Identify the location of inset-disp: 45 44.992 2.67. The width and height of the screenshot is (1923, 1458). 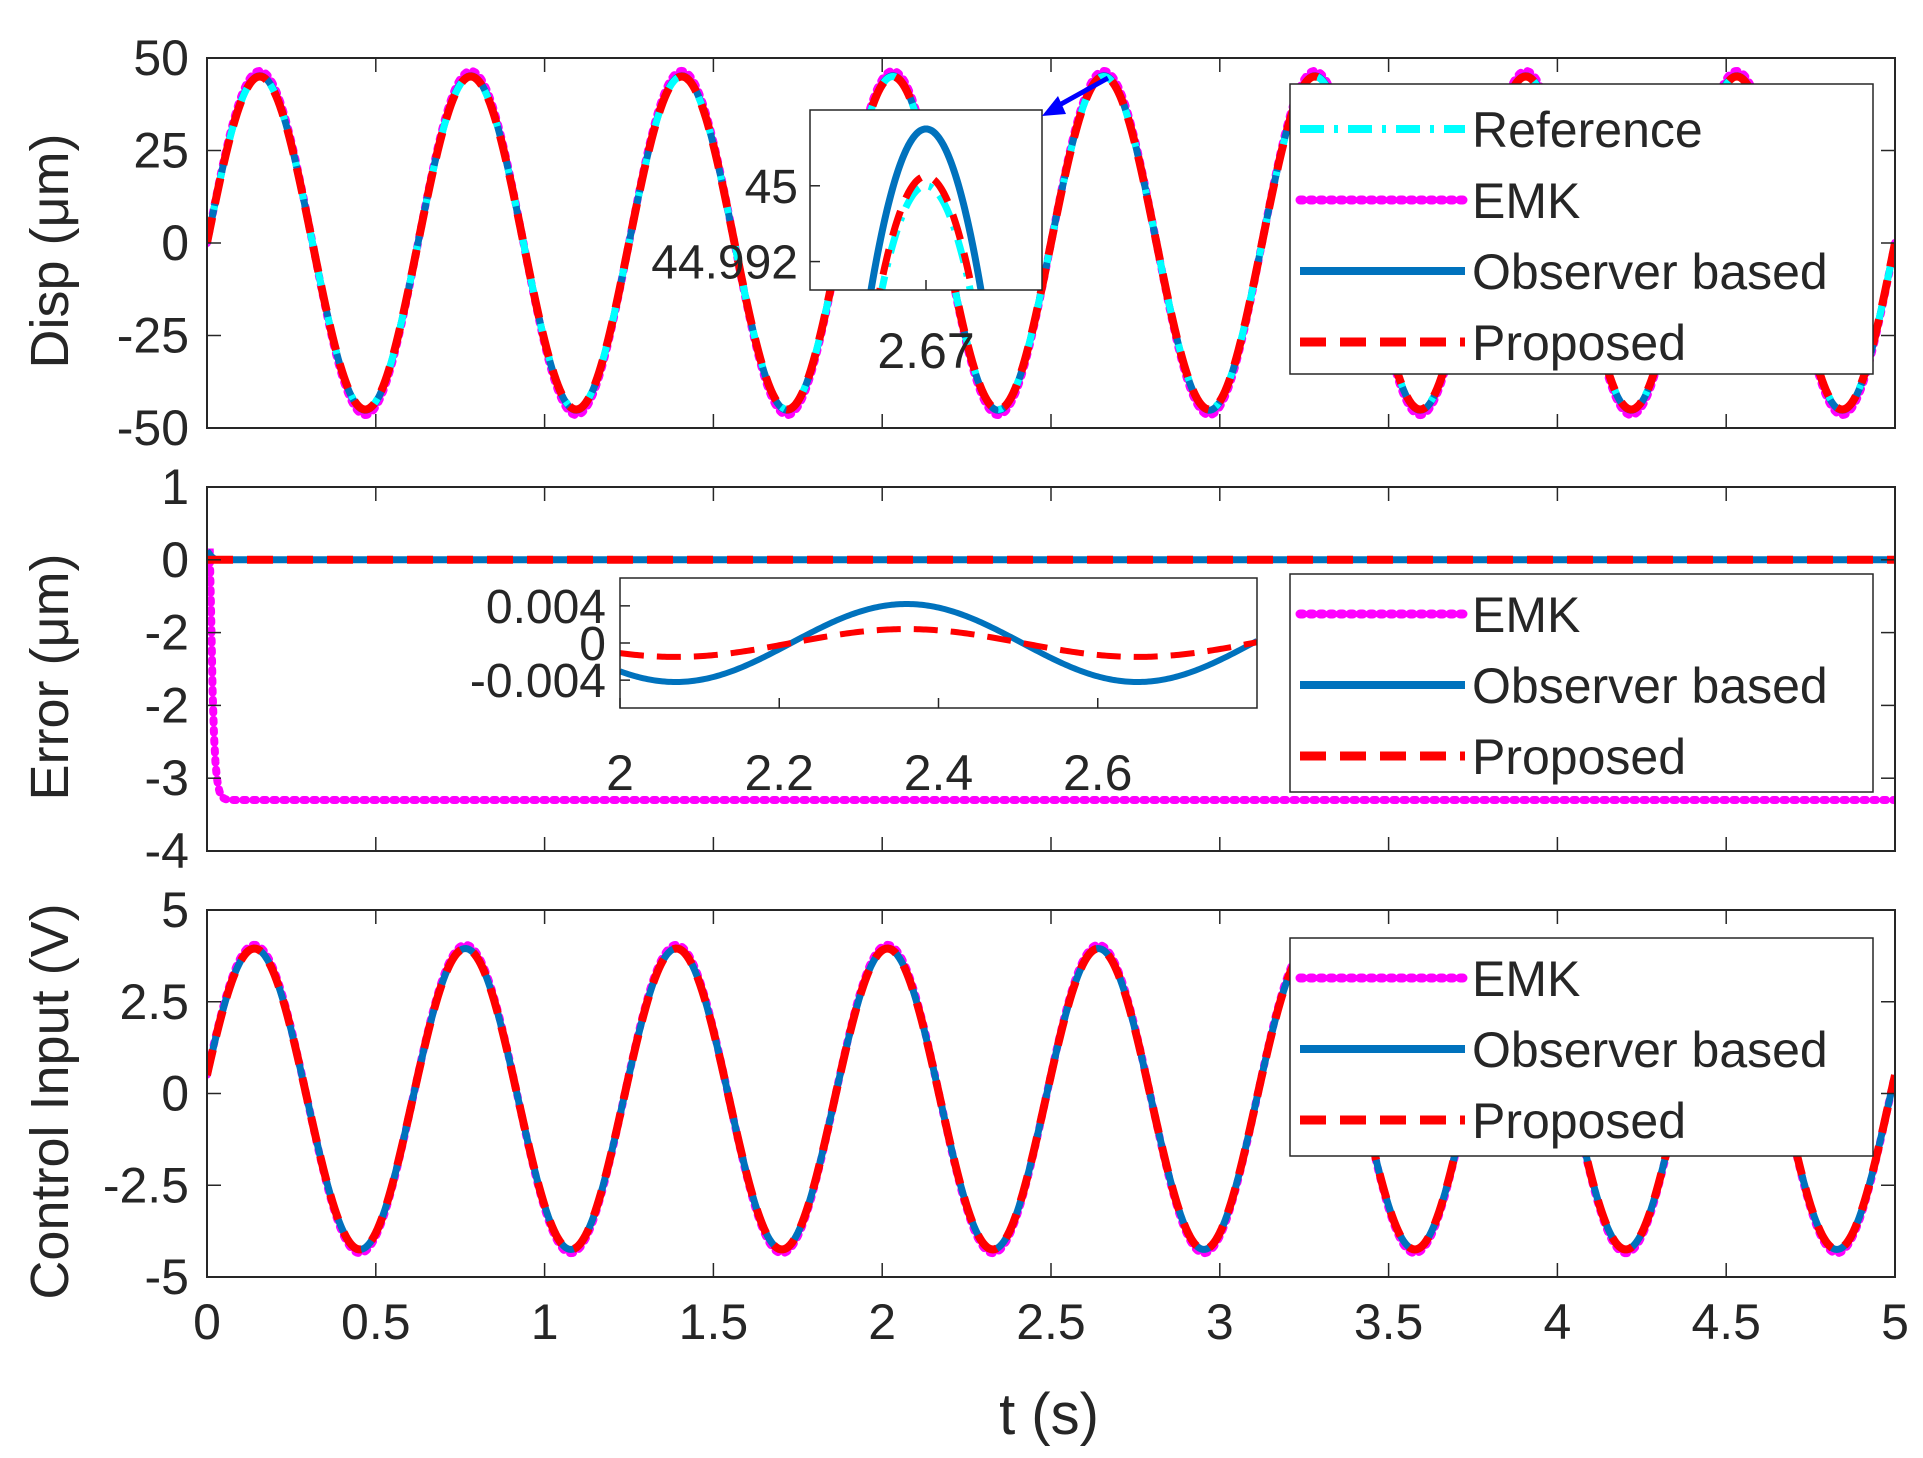
(880, 227).